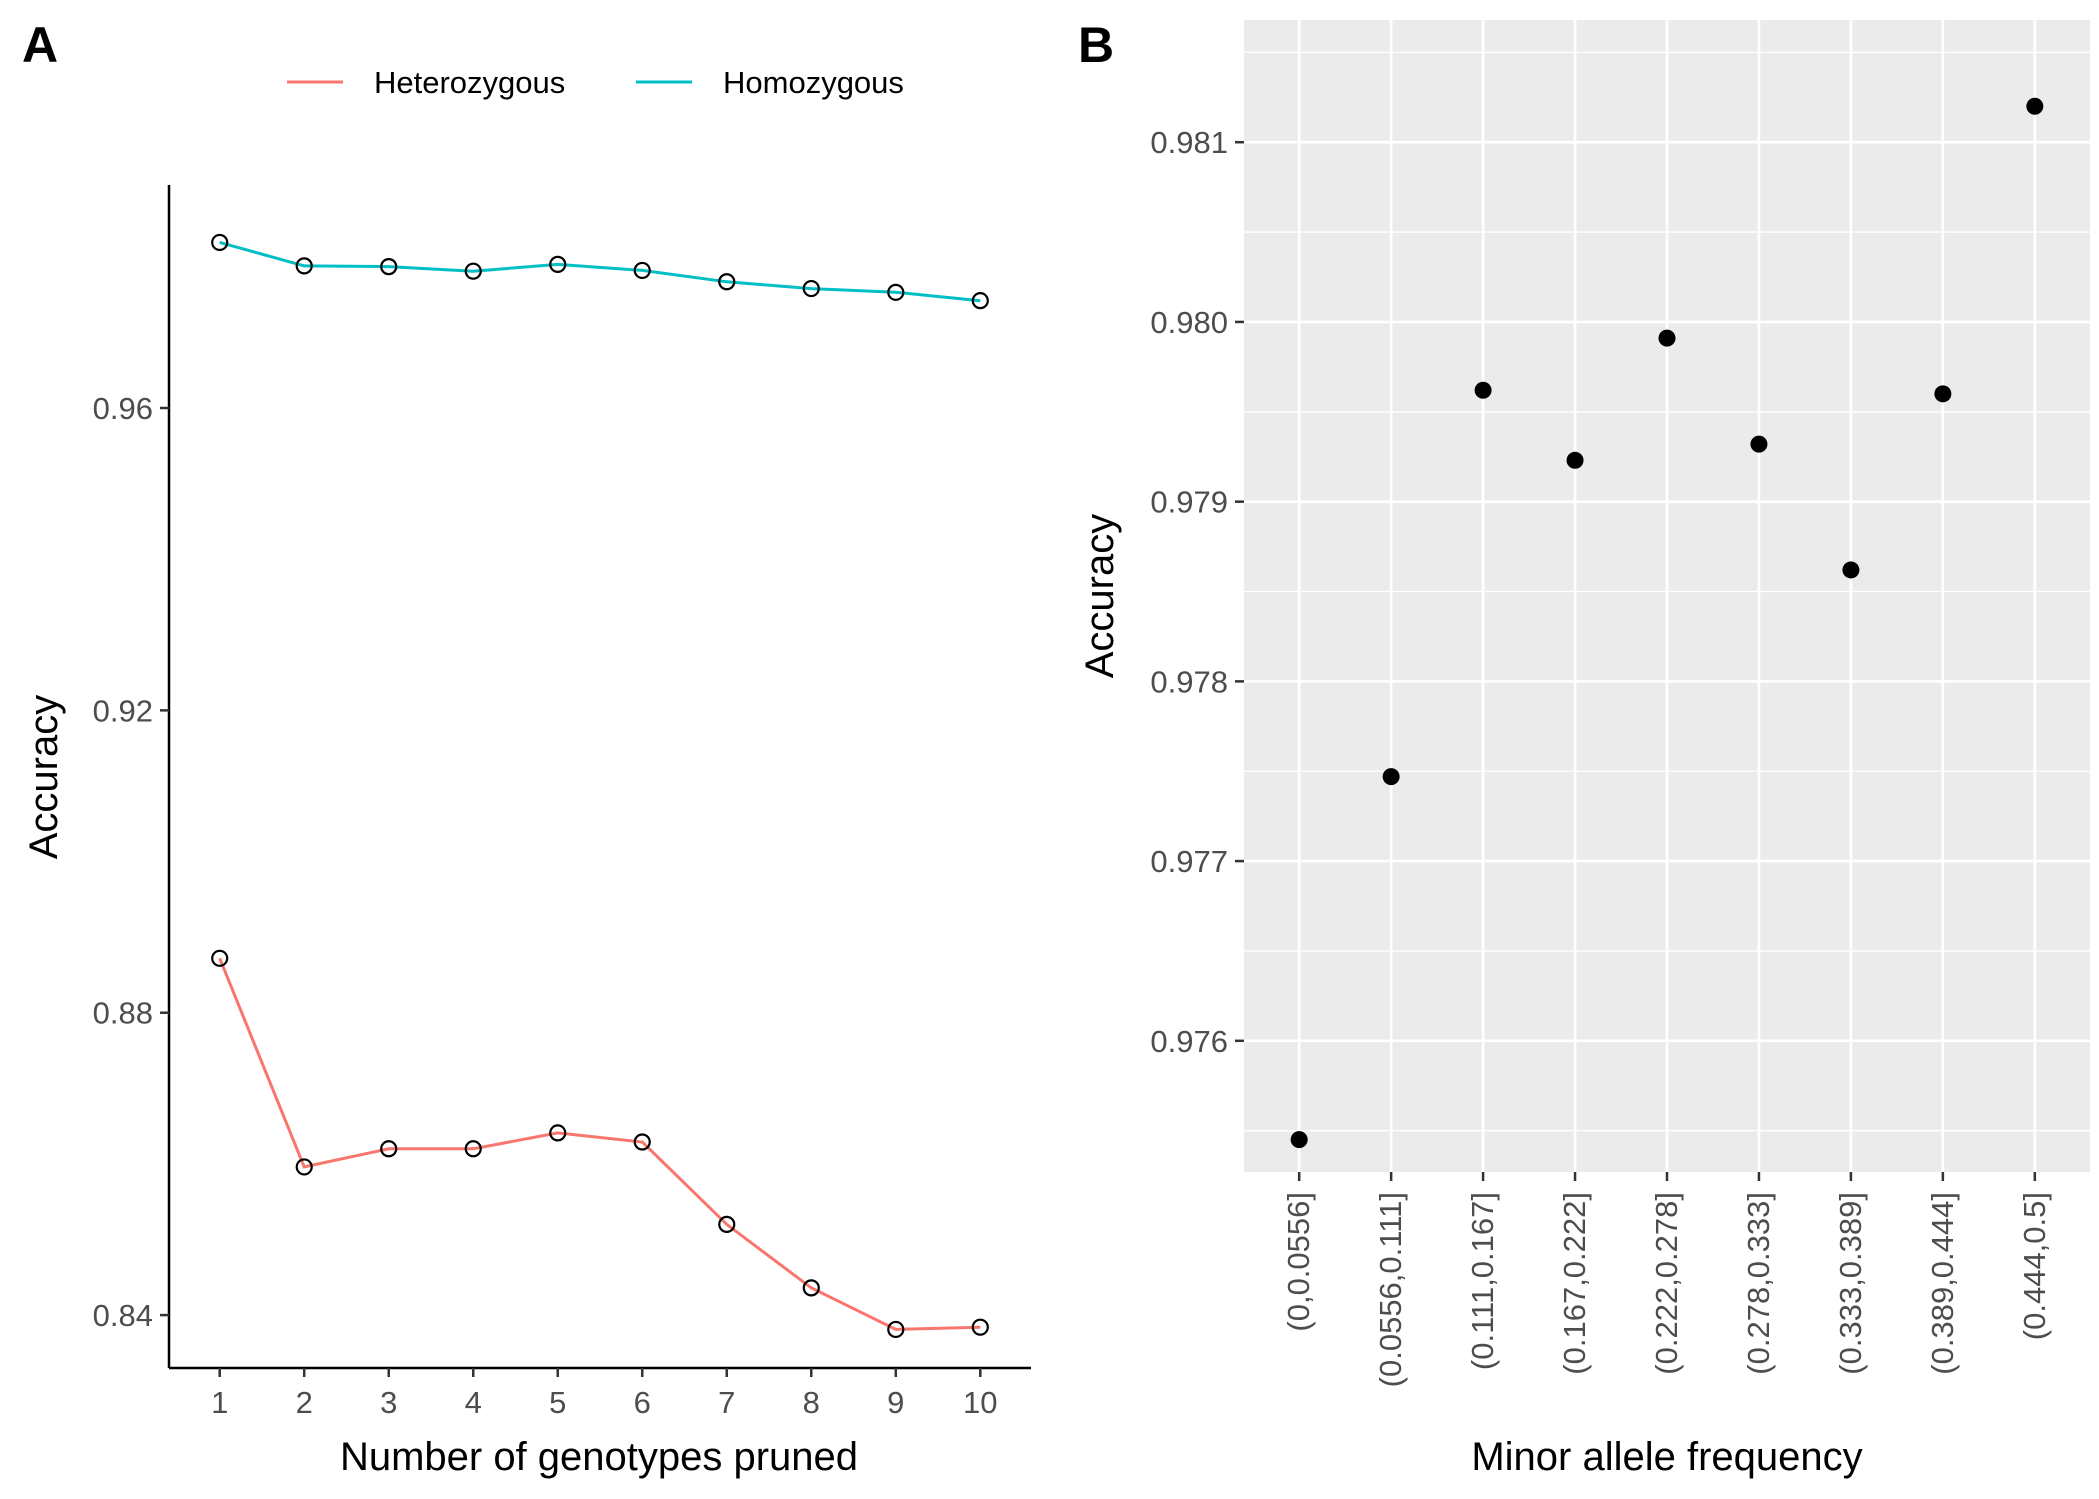 The image size is (2099, 1499). Describe the element at coordinates (304, 1402) in the screenshot. I see `x-tick-label-a-1: 2` at that location.